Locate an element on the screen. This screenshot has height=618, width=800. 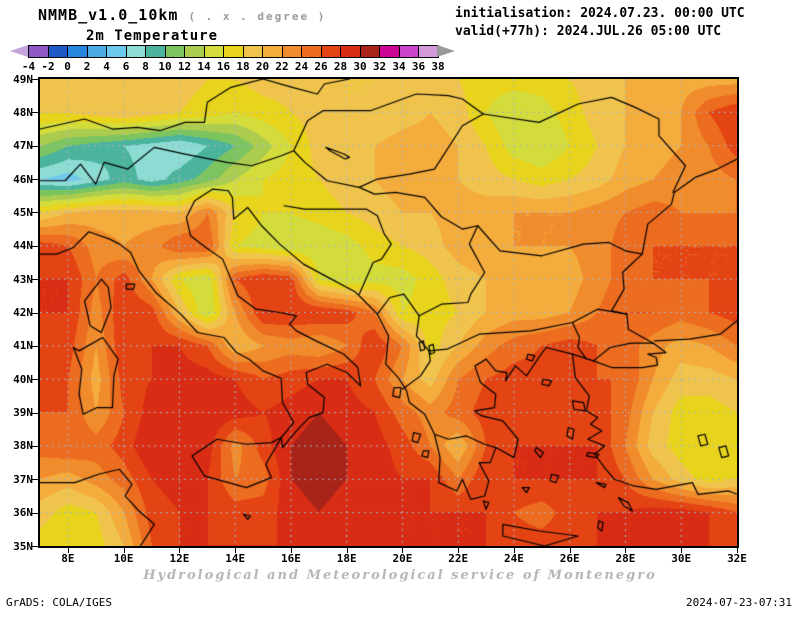
colorbar-tick-label: -2 is located at coordinates (48, 66).